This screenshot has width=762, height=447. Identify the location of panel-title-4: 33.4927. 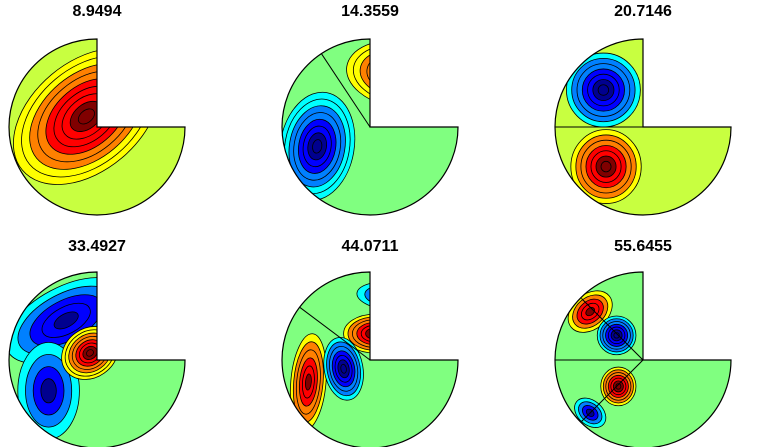
(97, 246).